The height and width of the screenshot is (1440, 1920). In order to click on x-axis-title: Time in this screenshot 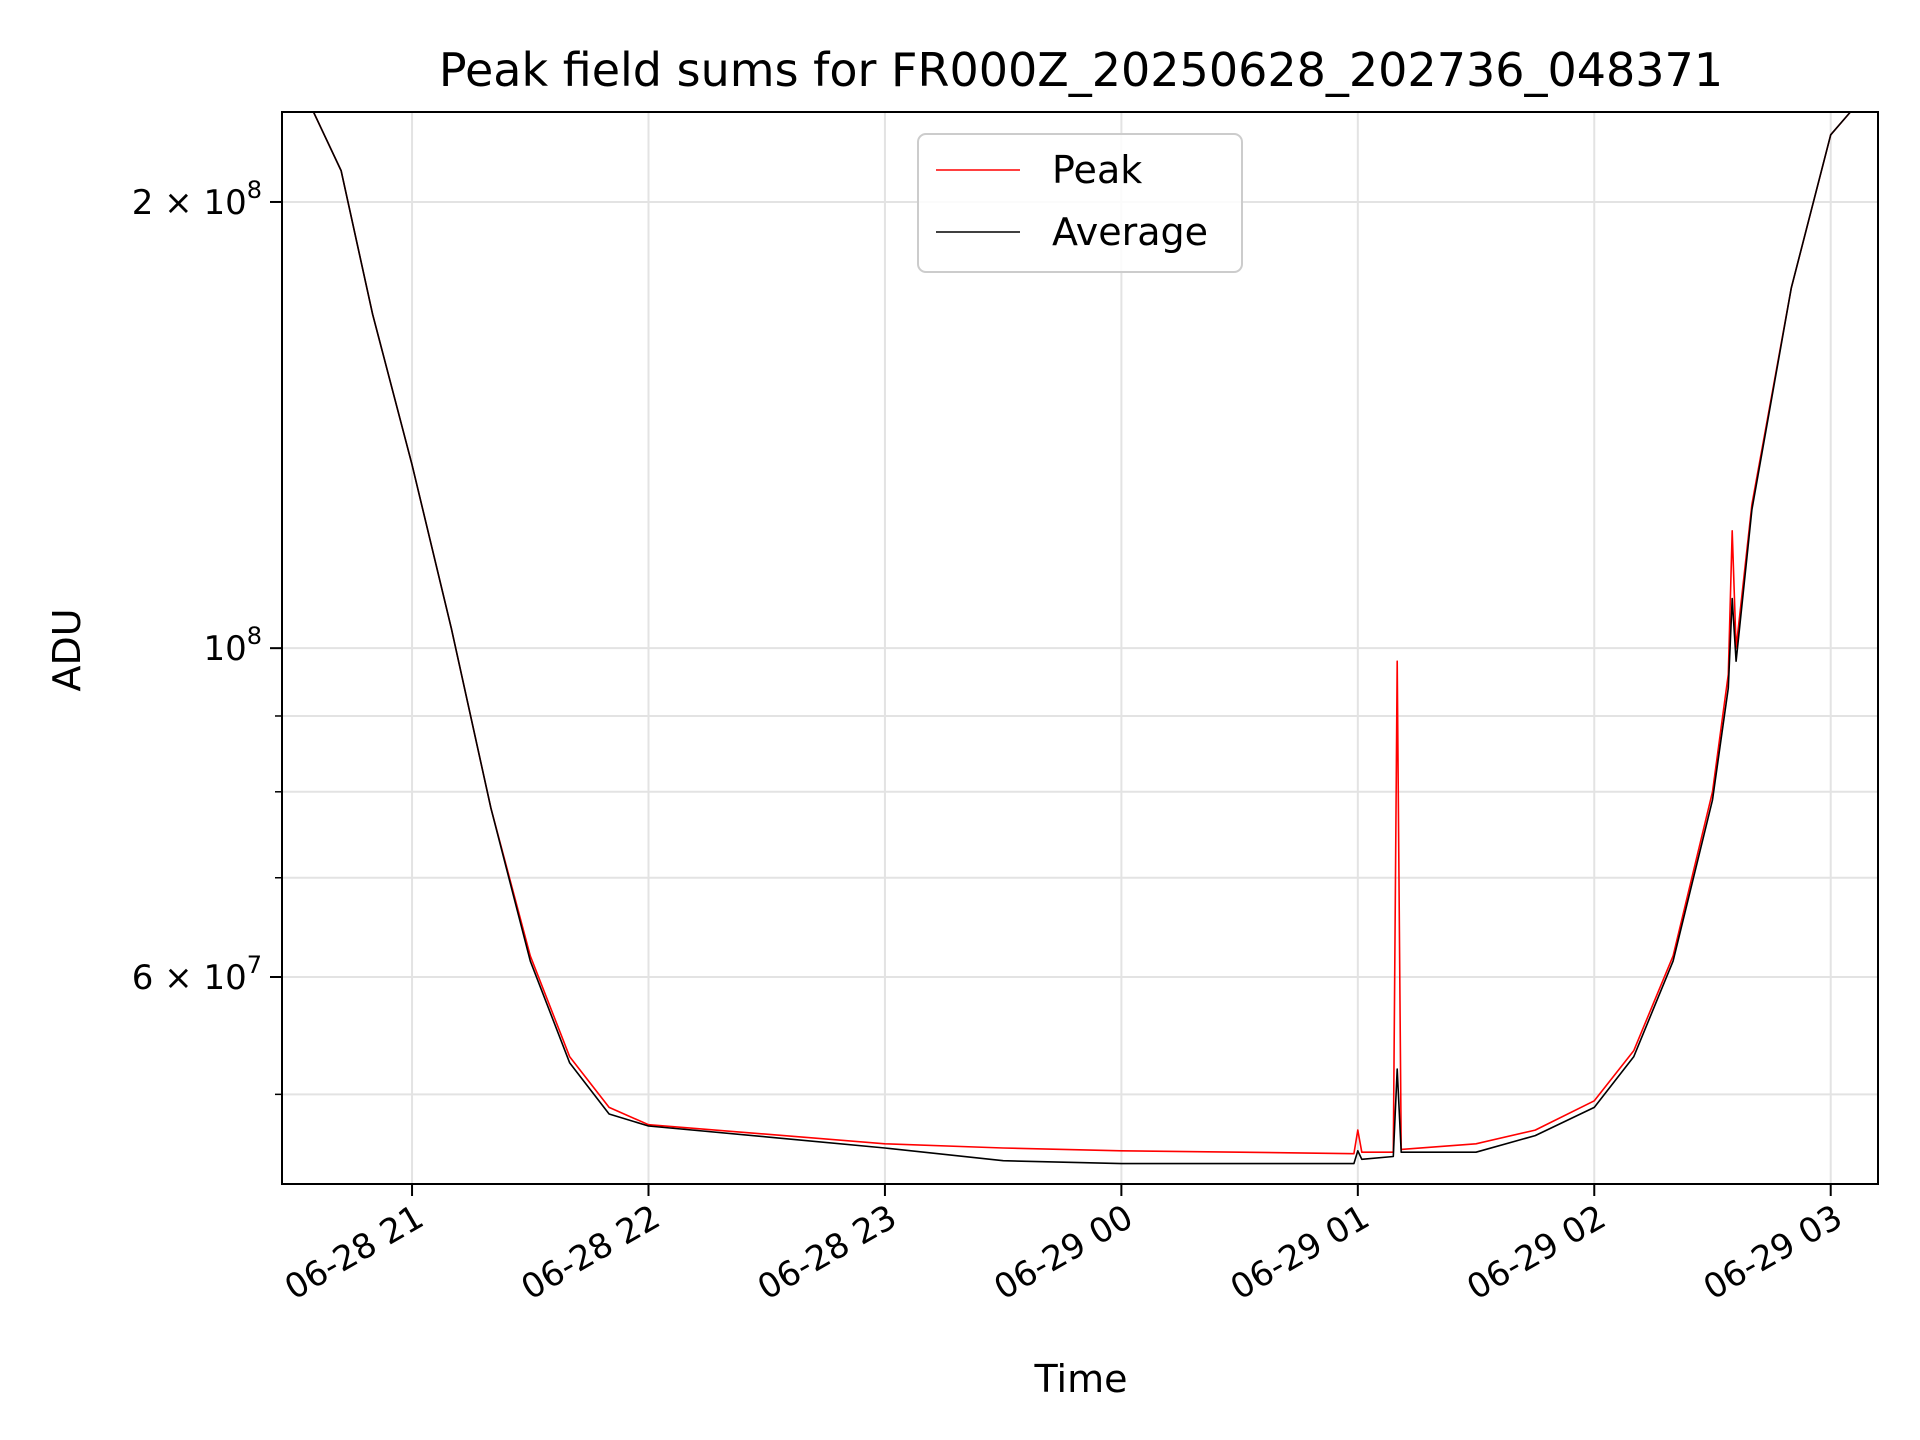, I will do `click(1081, 1379)`.